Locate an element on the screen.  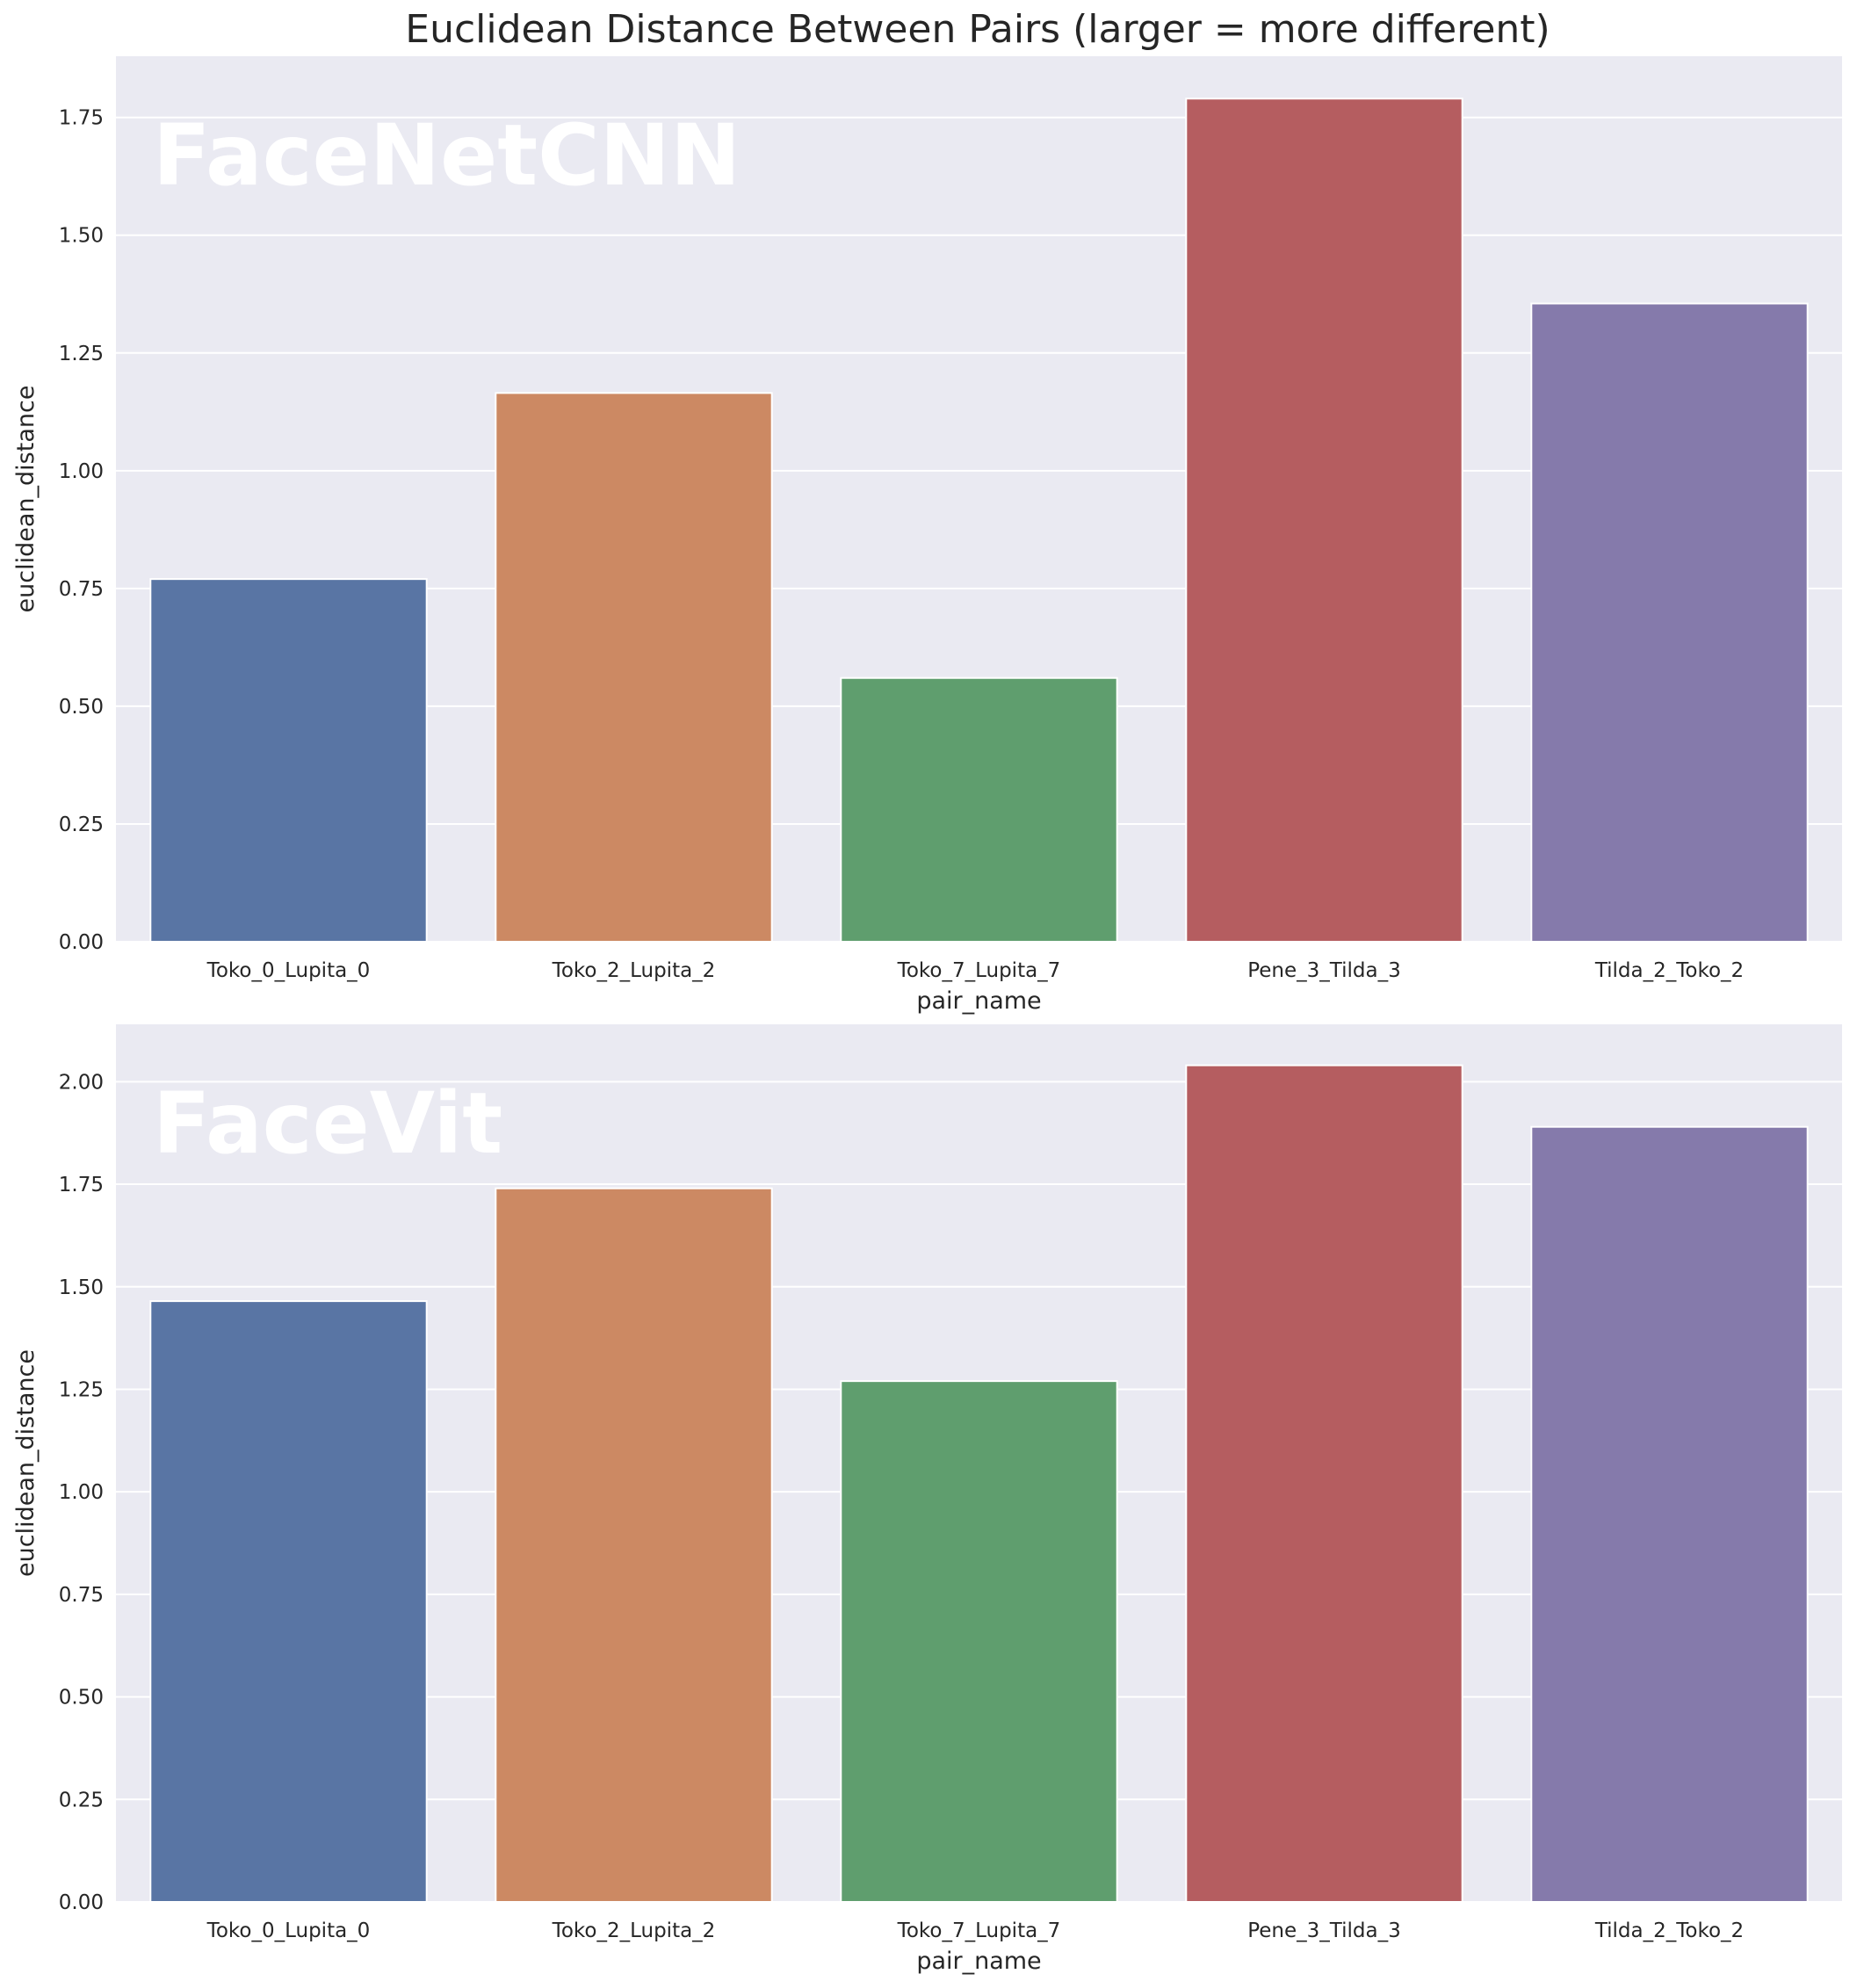
y-tick-label: 2.00 is located at coordinates (81, 1082).